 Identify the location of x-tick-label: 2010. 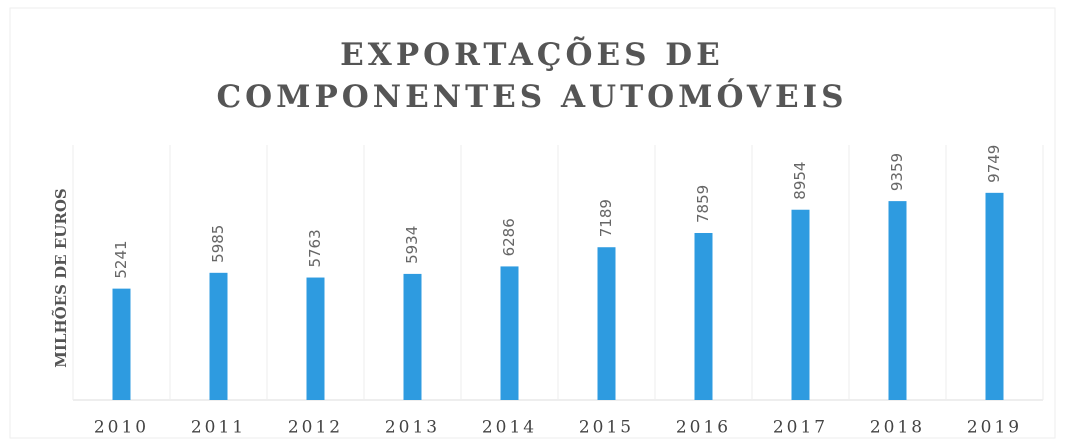
(121, 428).